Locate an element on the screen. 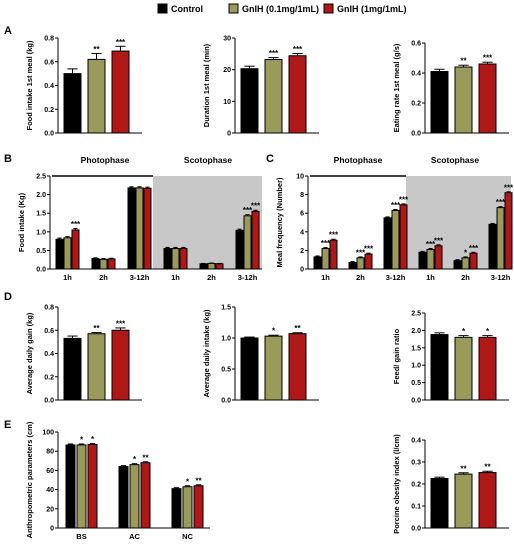 The height and width of the screenshot is (550, 514). y-axis-label: Porcine obesity index (l/cm) is located at coordinates (396, 484).